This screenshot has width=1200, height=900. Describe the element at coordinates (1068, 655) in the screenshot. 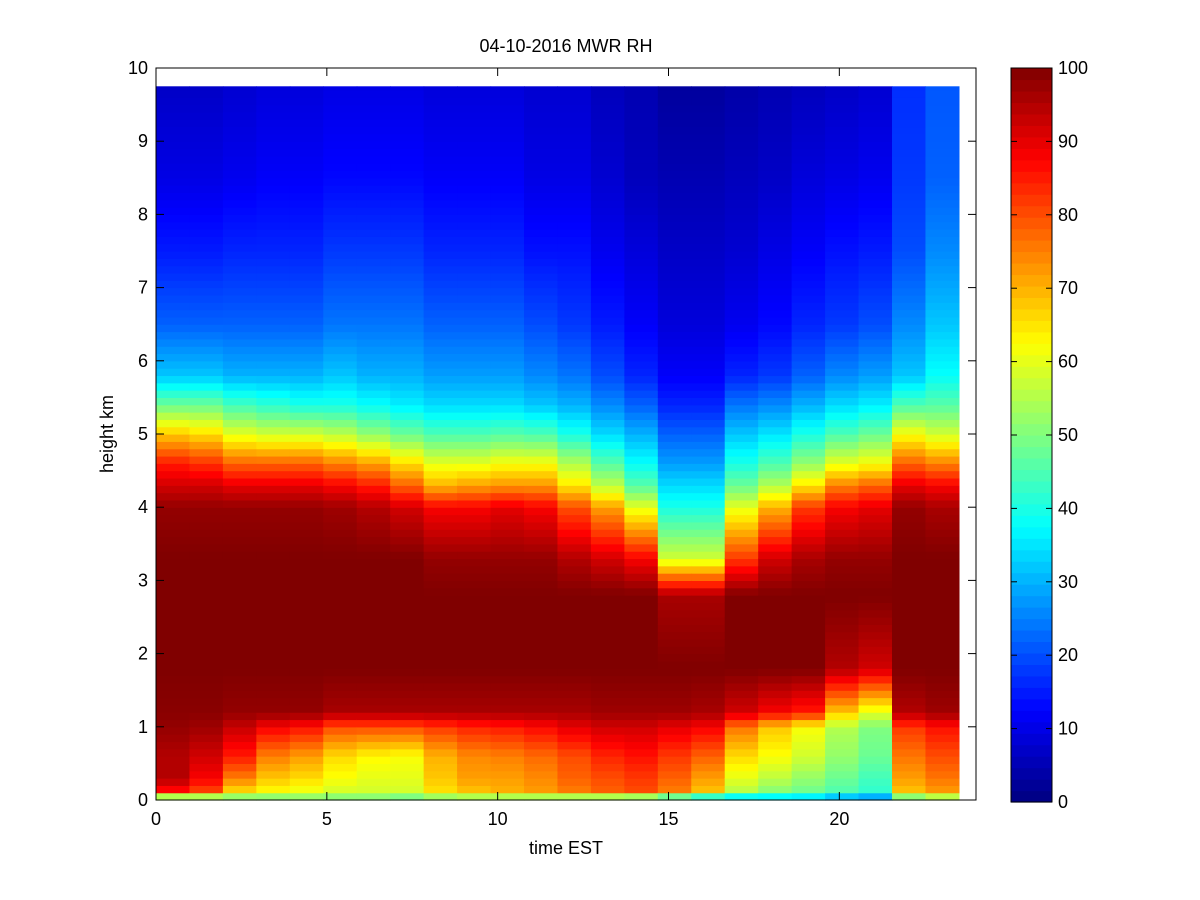

I see `colorbar-tick-label: 20` at that location.